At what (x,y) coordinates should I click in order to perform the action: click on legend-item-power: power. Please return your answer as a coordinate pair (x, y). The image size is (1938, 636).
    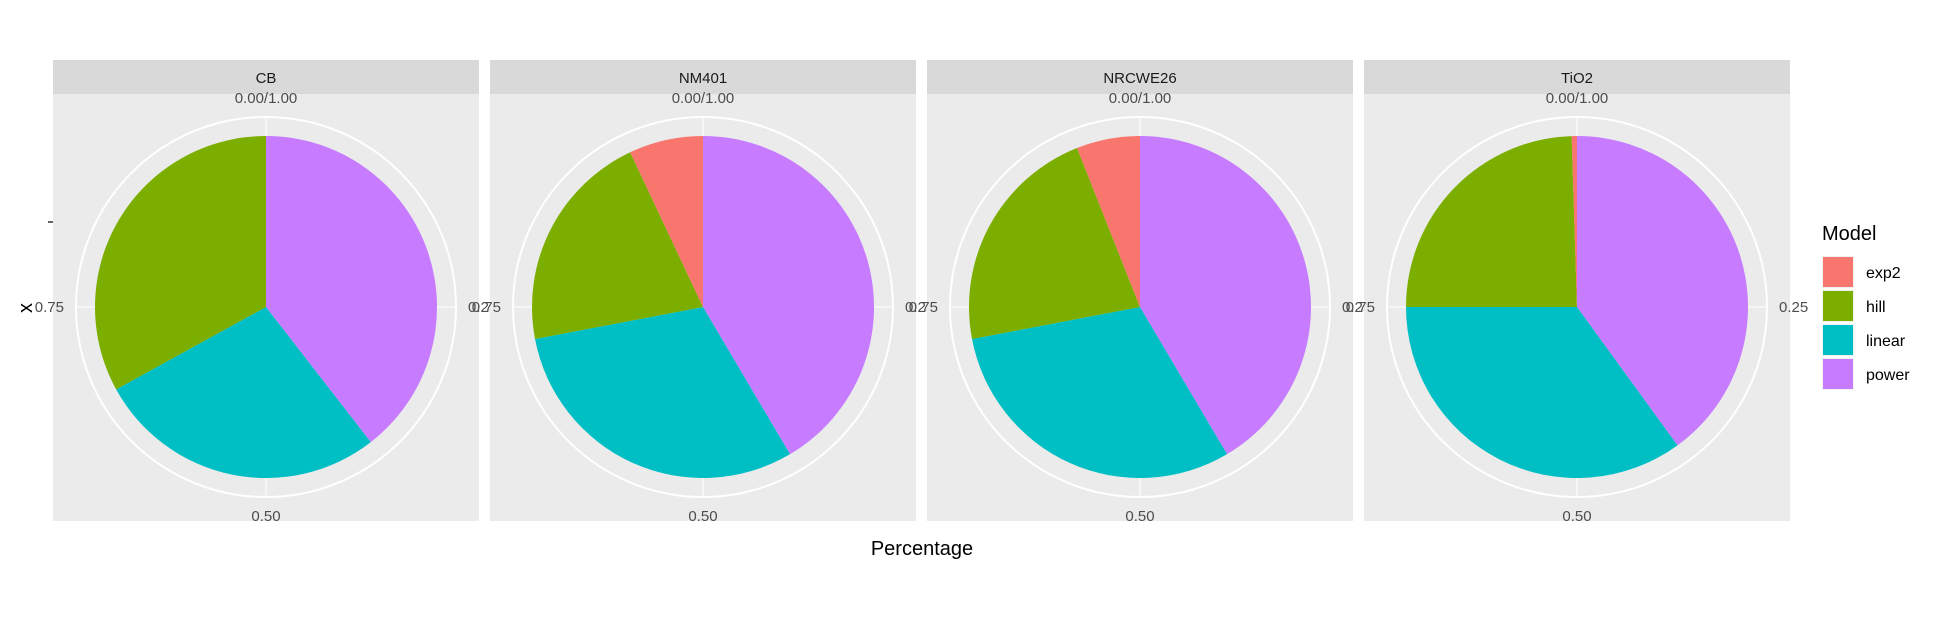
    Looking at the image, I should click on (1866, 374).